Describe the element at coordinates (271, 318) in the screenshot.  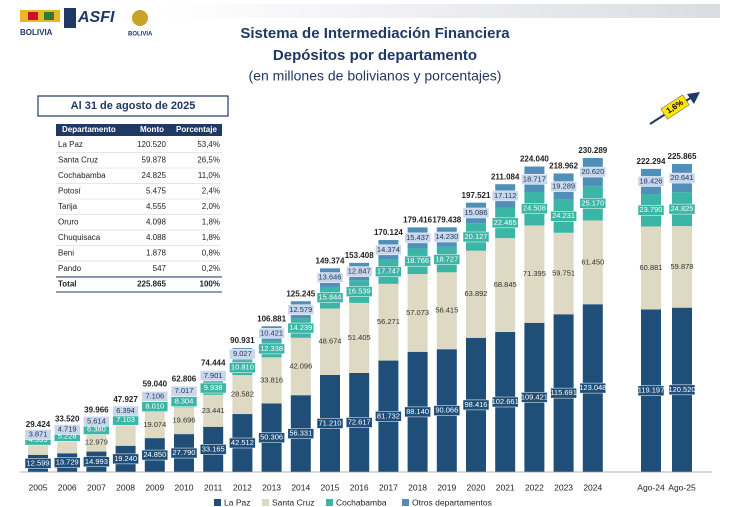
I see `total-label: 106.881` at that location.